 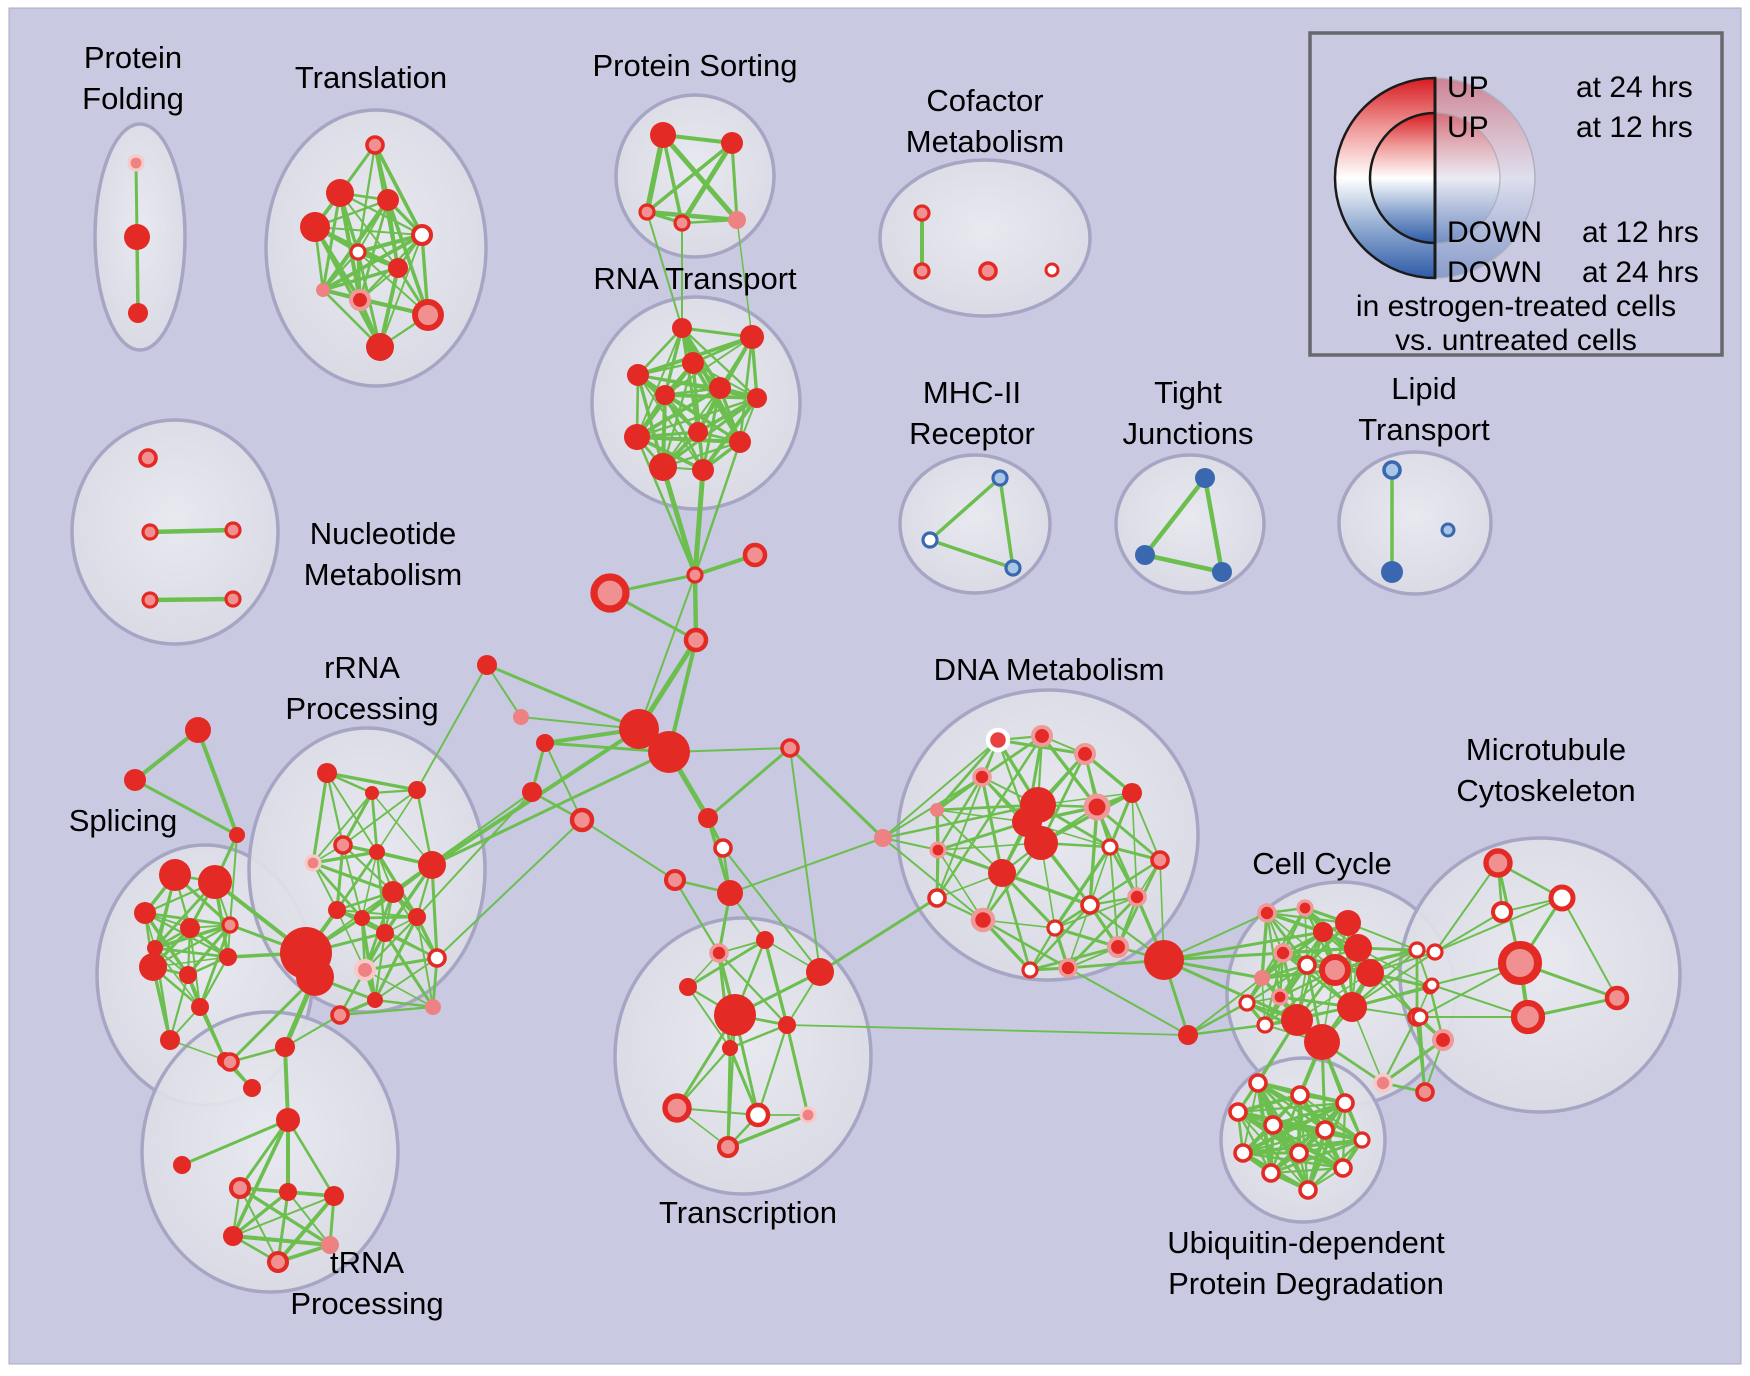 I want to click on gene-node-cc15, so click(x=1352, y=1007).